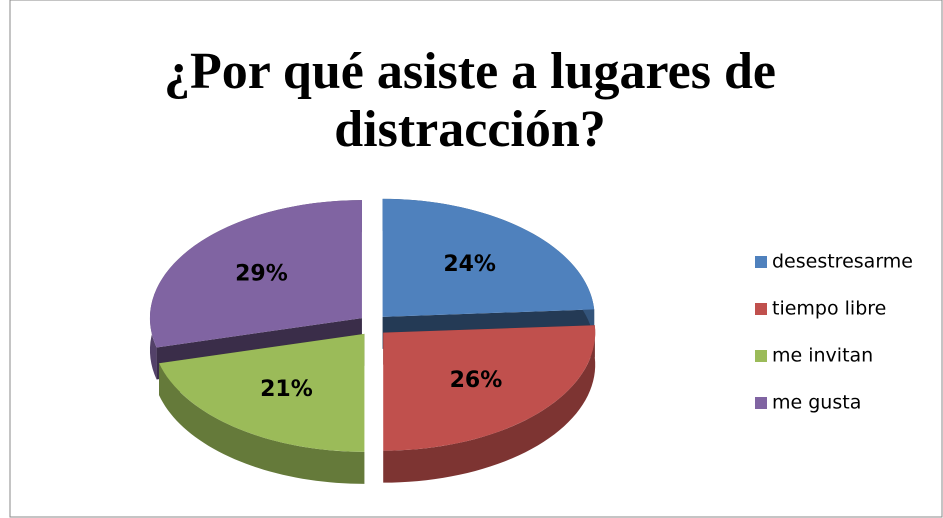  I want to click on data-label: 26%, so click(476, 380).